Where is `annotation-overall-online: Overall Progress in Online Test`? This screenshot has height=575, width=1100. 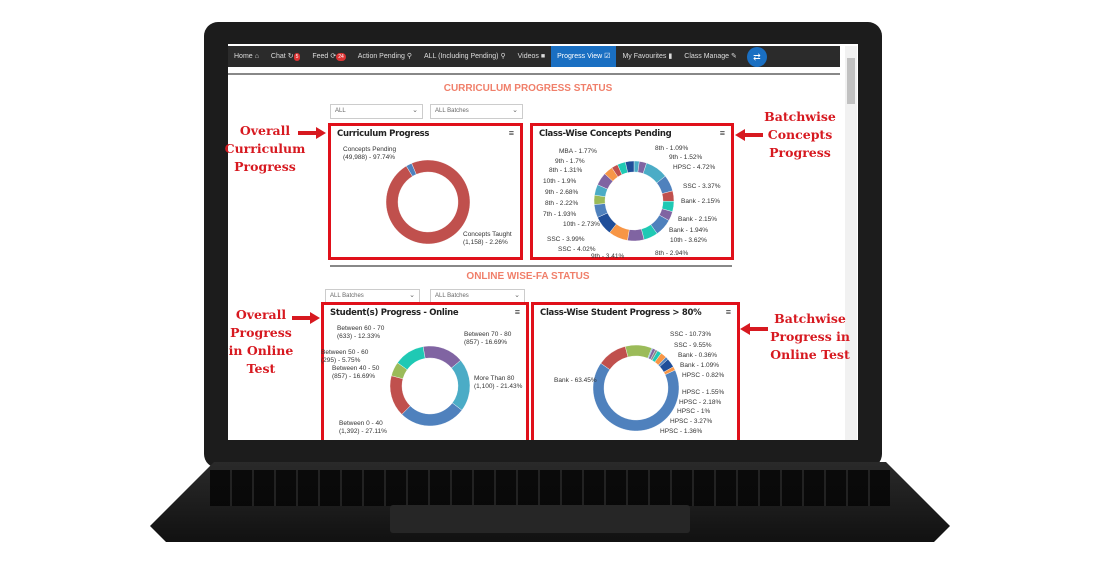
annotation-overall-online: Overall Progress in Online Test is located at coordinates (261, 341).